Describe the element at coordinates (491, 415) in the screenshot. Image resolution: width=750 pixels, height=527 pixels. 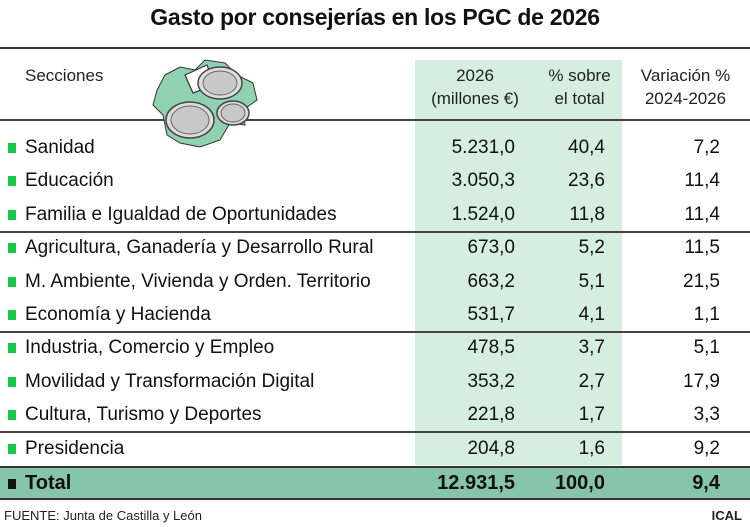
I see `amount-value: 221,8` at that location.